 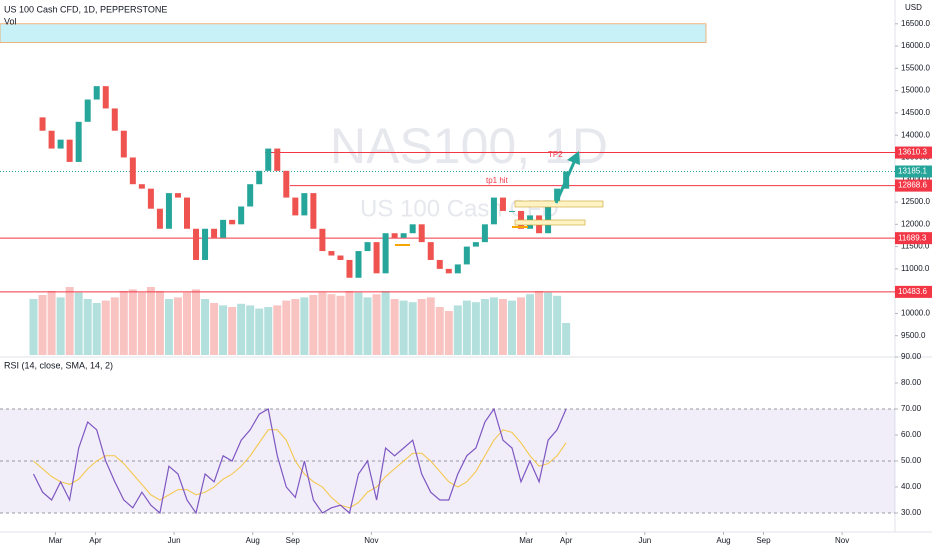 What do you see at coordinates (95, 540) in the screenshot?
I see `x-tick-label: Apr` at bounding box center [95, 540].